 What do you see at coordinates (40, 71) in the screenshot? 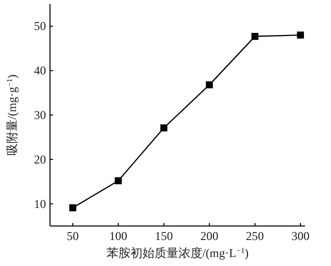
I see `y-tick-label: 40` at bounding box center [40, 71].